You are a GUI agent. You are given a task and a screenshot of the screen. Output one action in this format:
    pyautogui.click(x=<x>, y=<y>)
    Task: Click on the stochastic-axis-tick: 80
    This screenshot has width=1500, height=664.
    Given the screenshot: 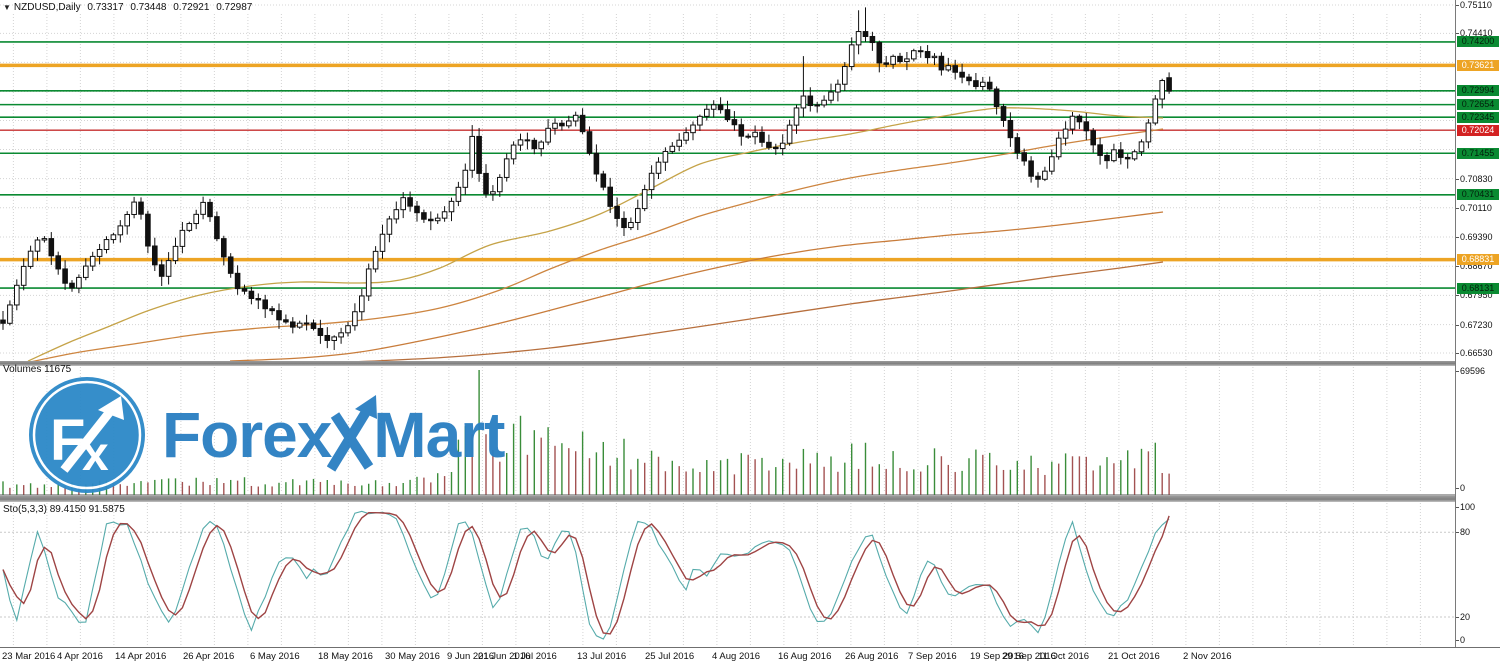 What is the action you would take?
    pyautogui.click(x=1465, y=532)
    